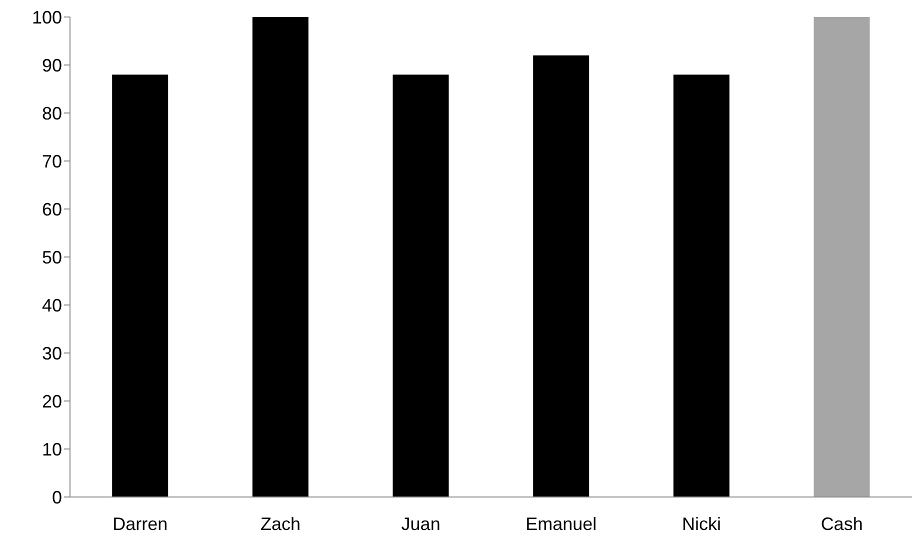  Describe the element at coordinates (420, 524) in the screenshot. I see `x-tick-label: Juan` at that location.